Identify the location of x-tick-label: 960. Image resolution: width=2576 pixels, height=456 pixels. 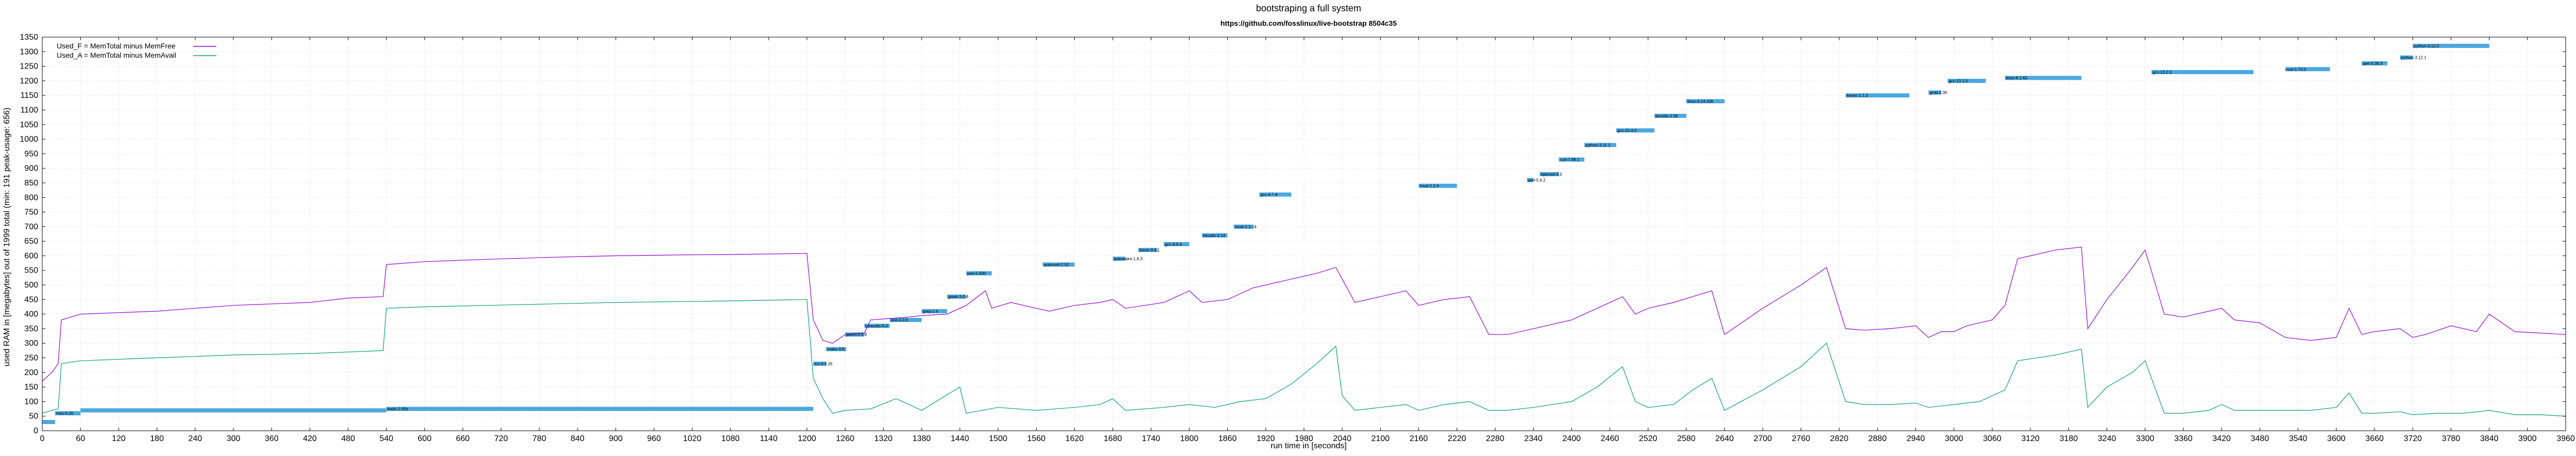
(654, 438).